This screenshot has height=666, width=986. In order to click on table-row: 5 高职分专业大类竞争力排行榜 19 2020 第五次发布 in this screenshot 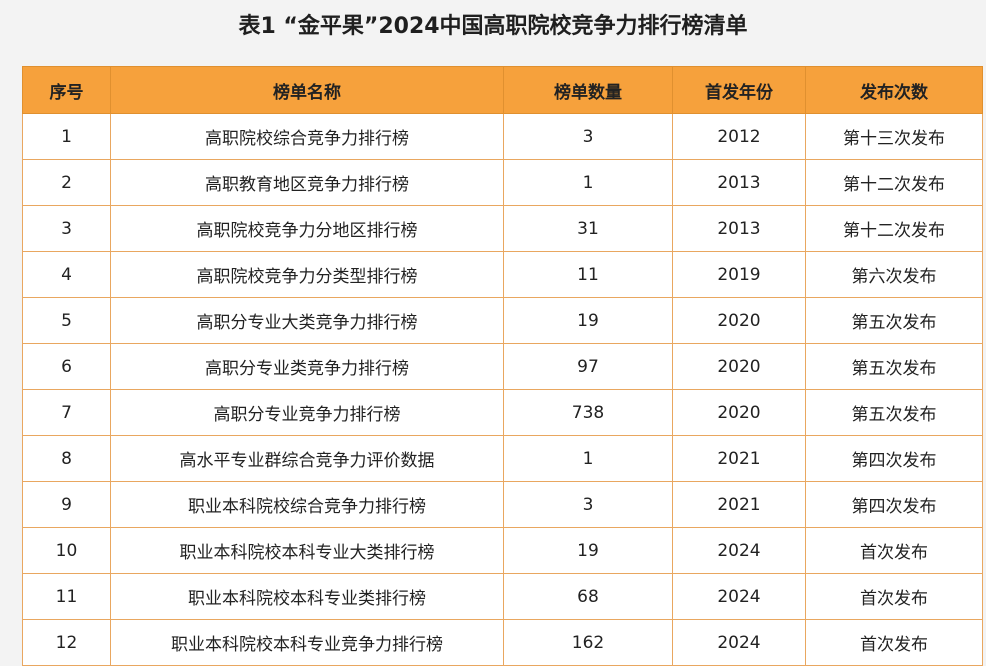, I will do `click(502, 320)`.